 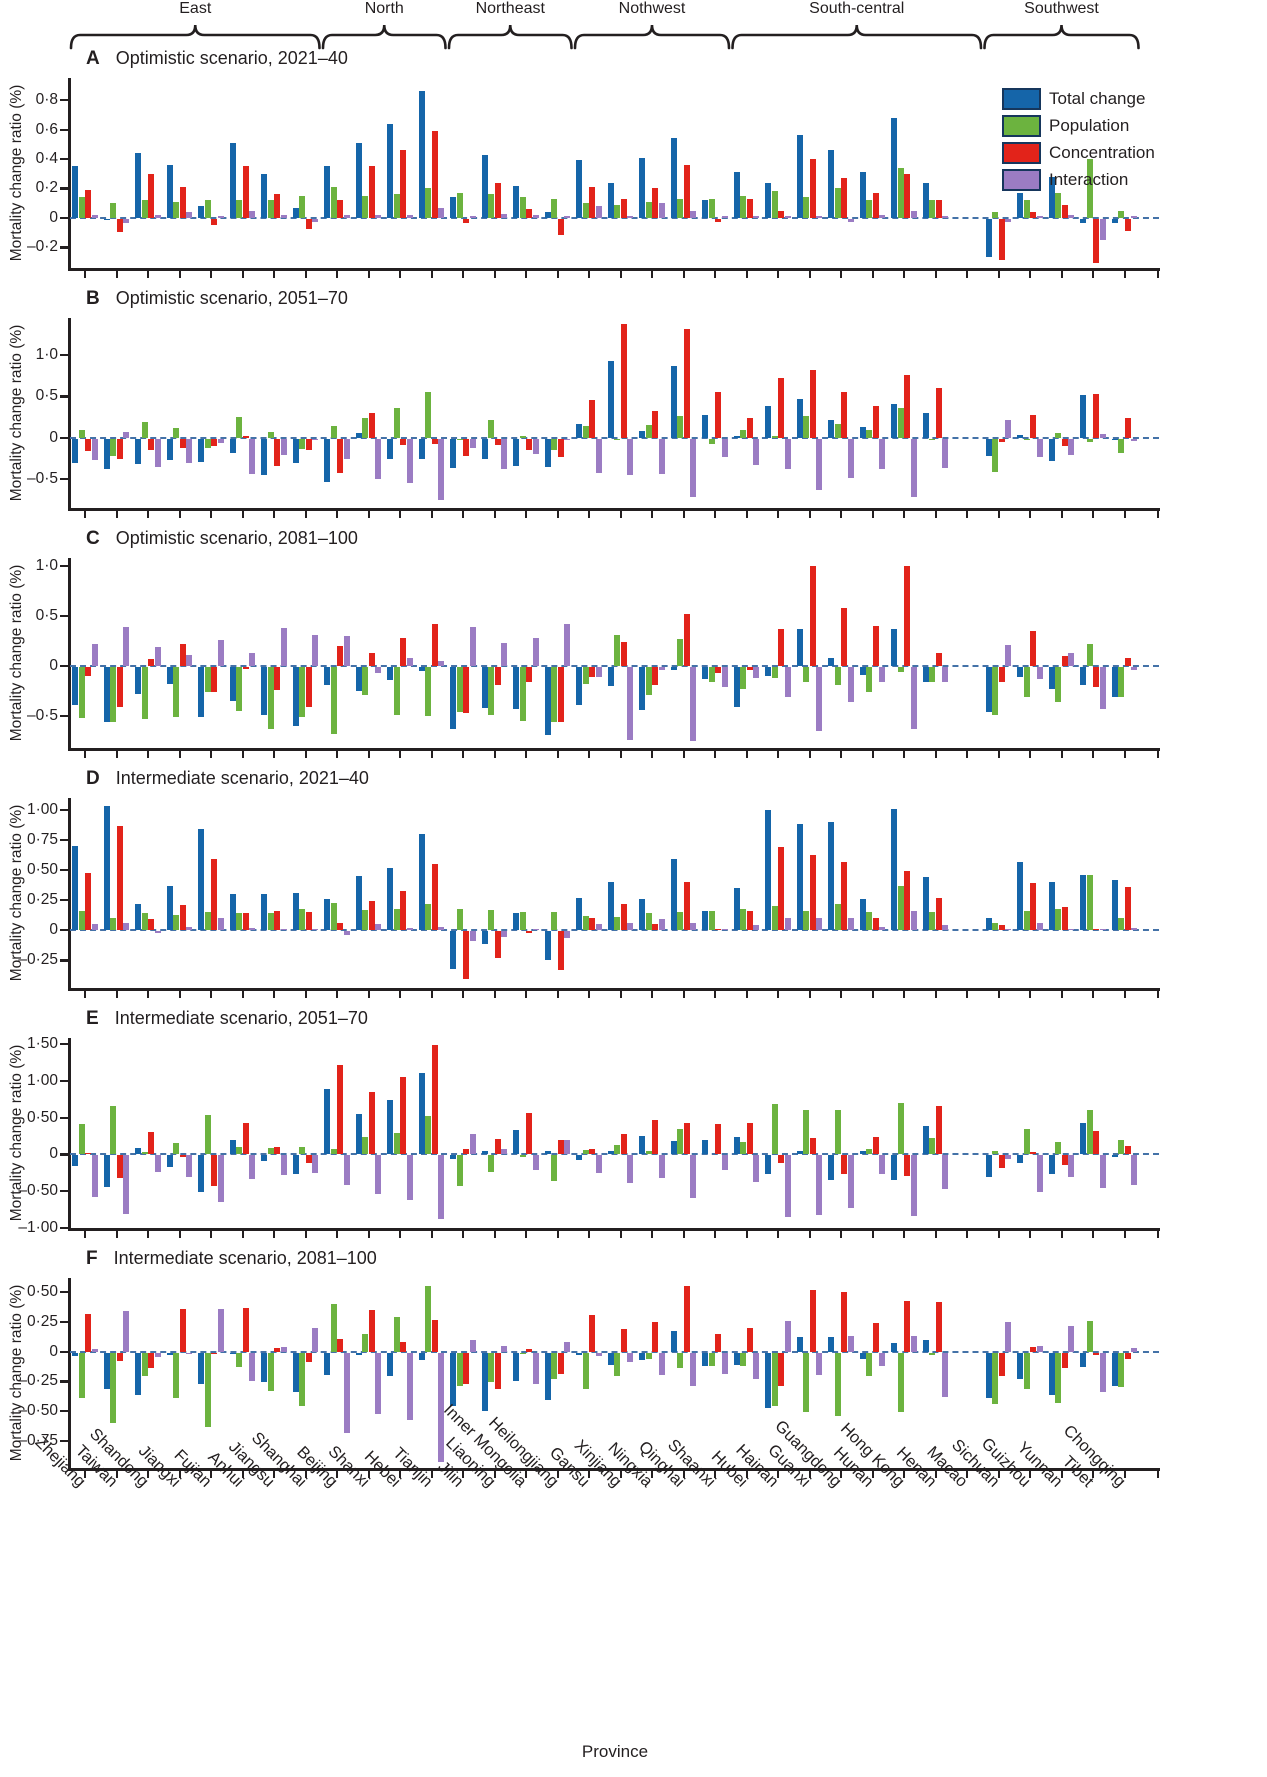 What do you see at coordinates (42, 1043) in the screenshot?
I see `y-tick-label: 1·50` at bounding box center [42, 1043].